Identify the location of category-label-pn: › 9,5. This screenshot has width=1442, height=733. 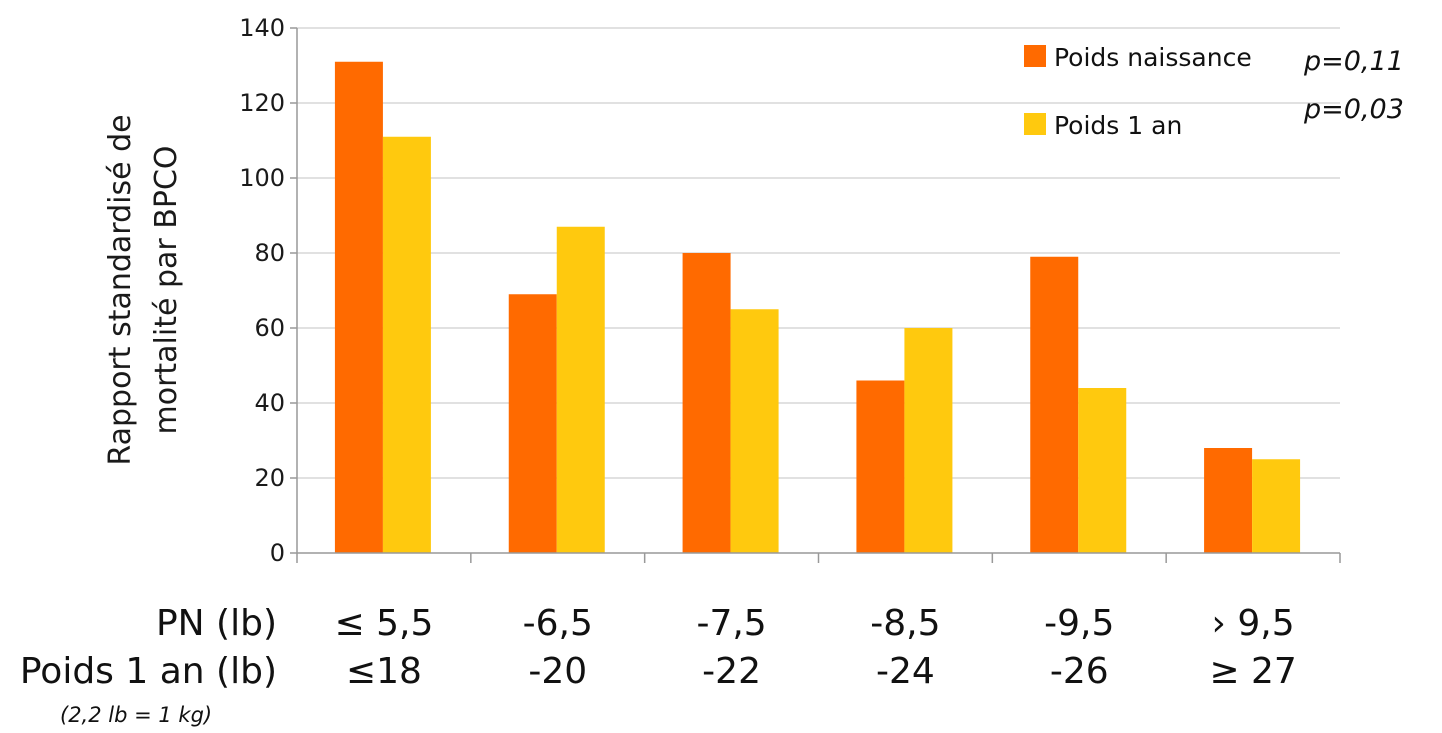
(1253, 623).